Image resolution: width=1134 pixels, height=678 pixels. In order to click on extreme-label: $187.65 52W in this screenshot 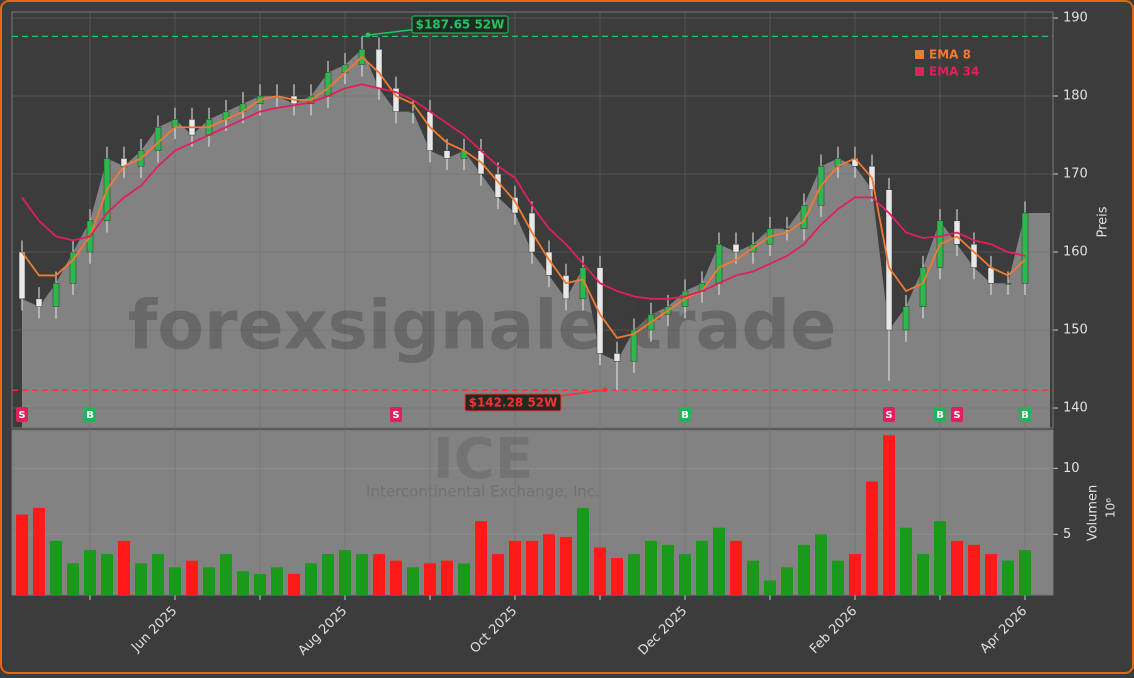, I will do `click(460, 25)`.